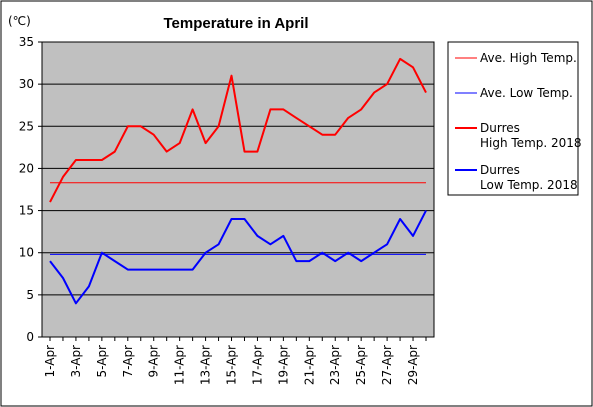  I want to click on legend-label-3: Durres, so click(500, 128).